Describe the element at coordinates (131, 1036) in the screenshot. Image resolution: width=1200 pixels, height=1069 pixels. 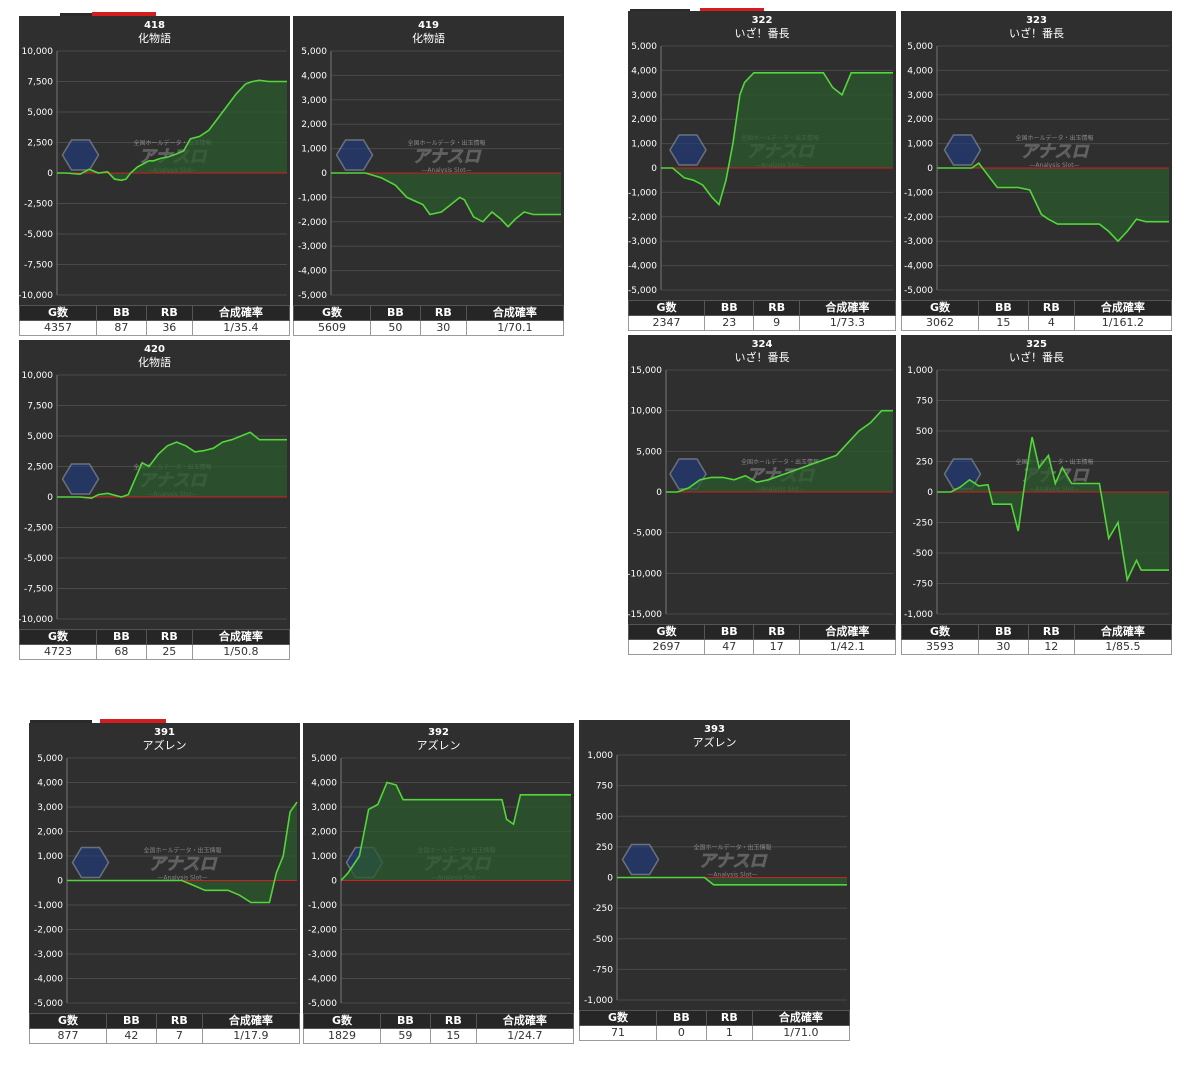
I see `stats-value-bb: 42` at that location.